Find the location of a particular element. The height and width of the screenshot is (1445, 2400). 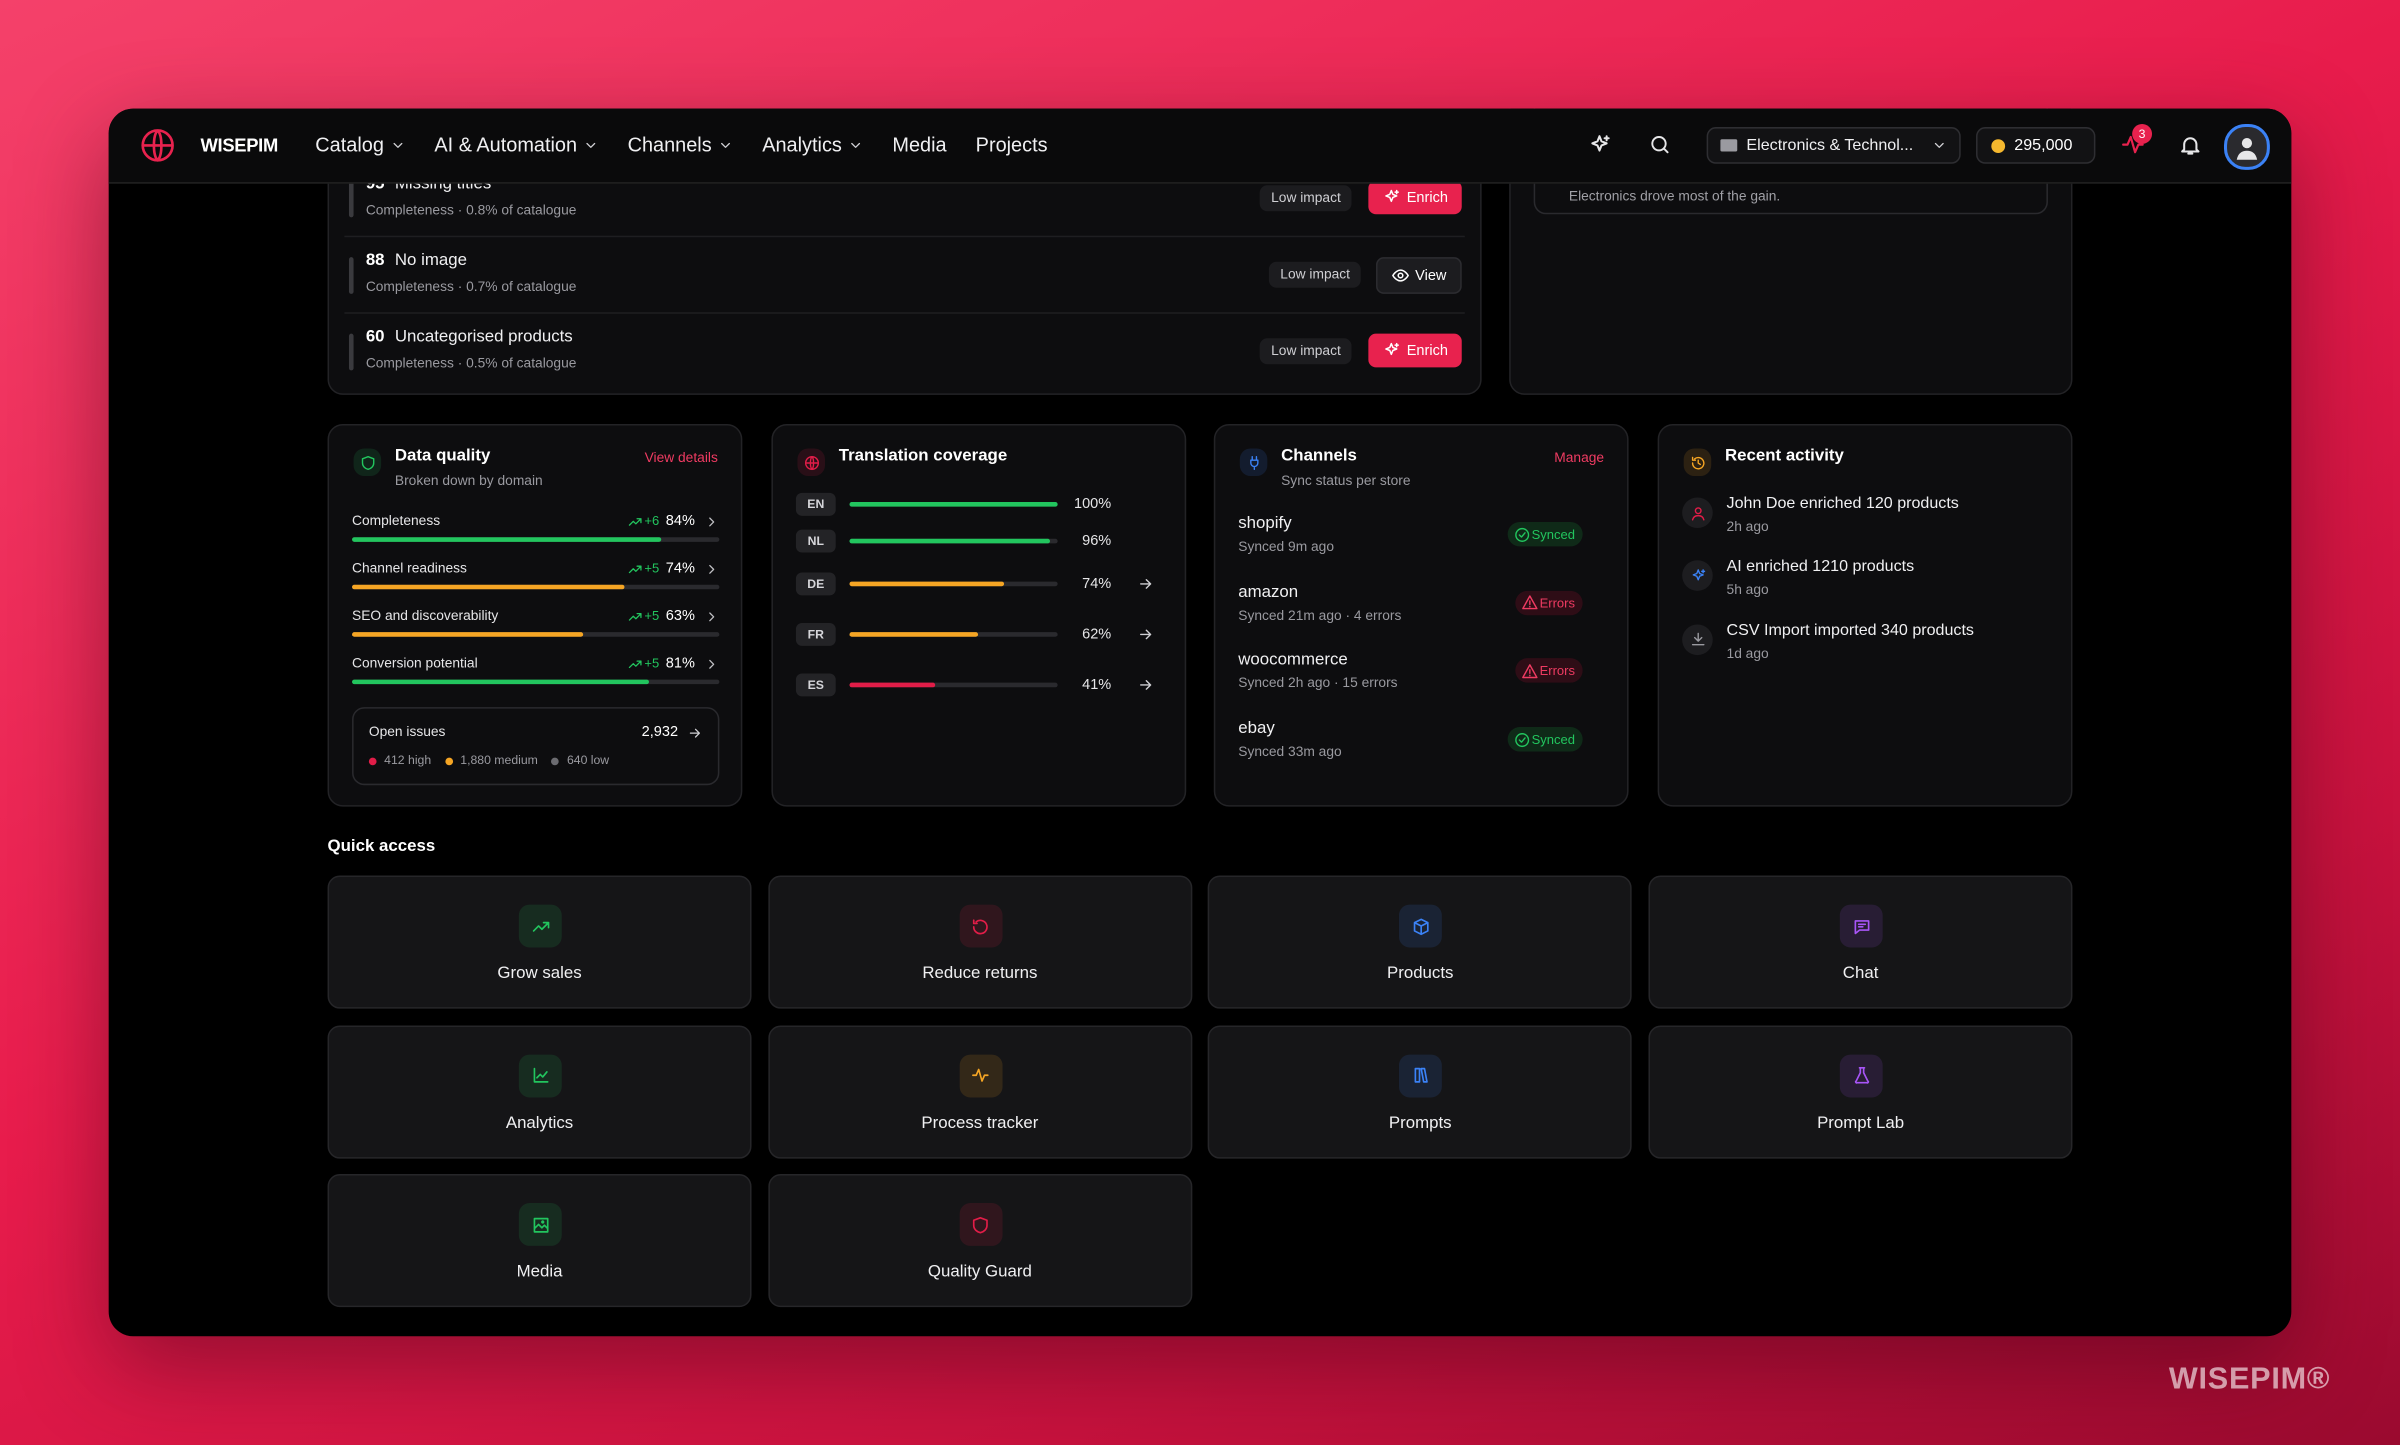

quick-tile: Process tracker is located at coordinates (979, 1092).